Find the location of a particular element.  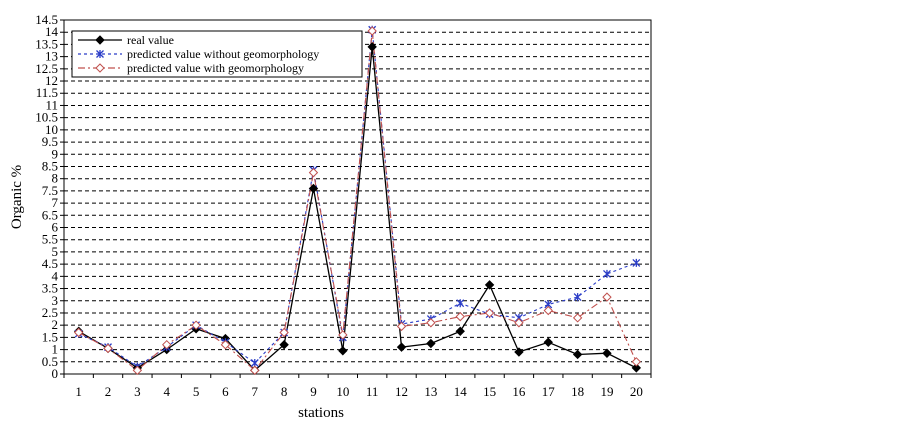

y-tick-label: 13.5 is located at coordinates (46, 43).